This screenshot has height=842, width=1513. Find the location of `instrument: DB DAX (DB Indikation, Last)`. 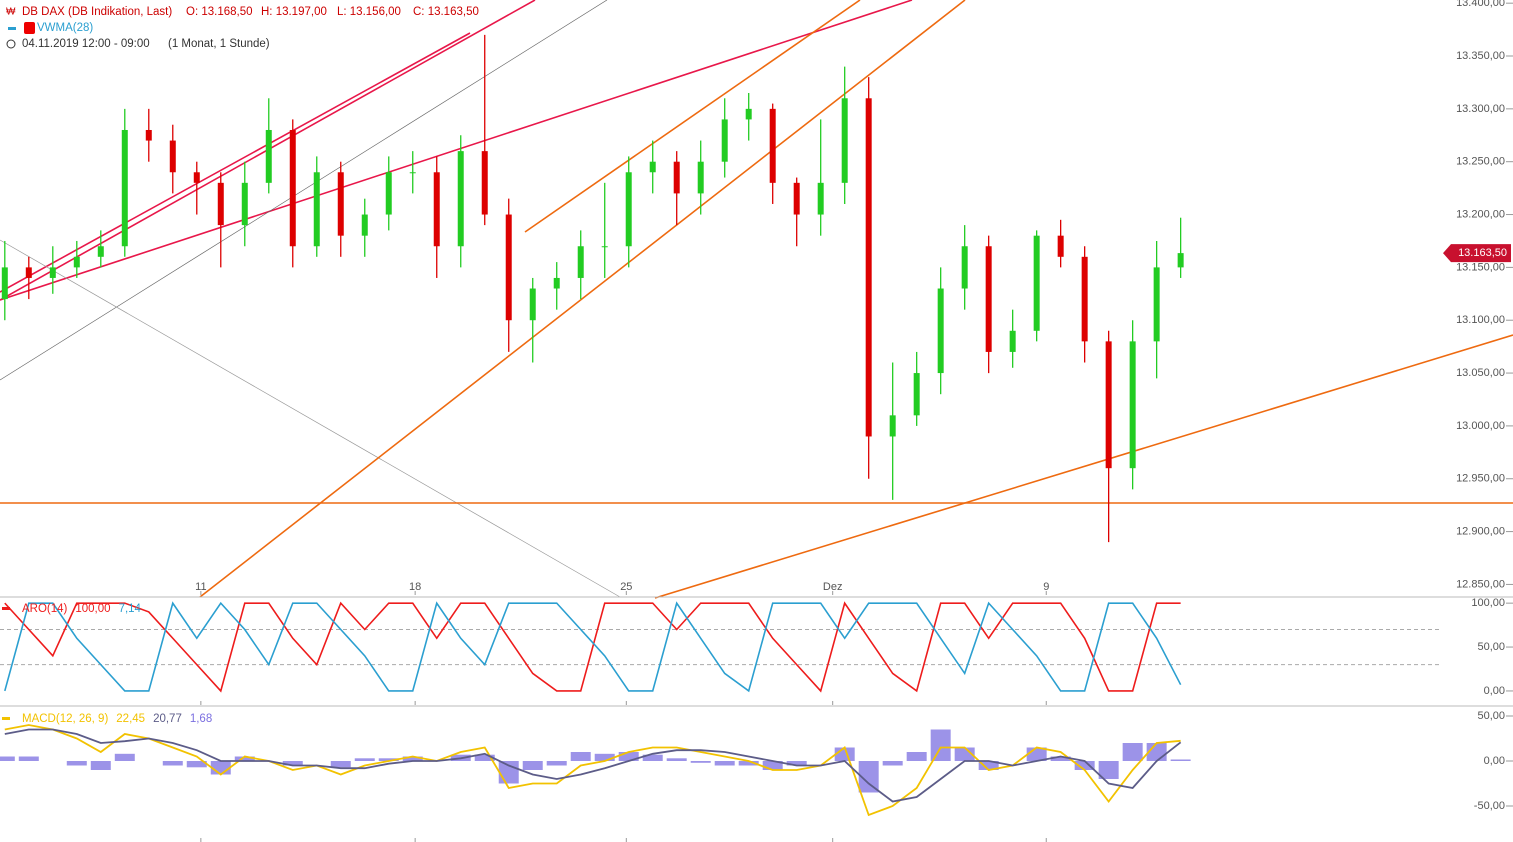

instrument: DB DAX (DB Indikation, Last) is located at coordinates (97, 12).